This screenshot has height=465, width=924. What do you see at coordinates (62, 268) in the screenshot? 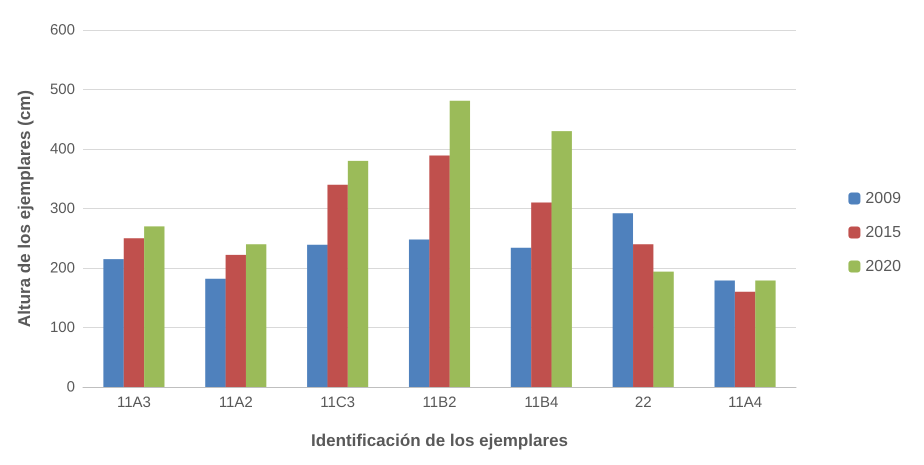
I see `y-tick-label: 200` at bounding box center [62, 268].